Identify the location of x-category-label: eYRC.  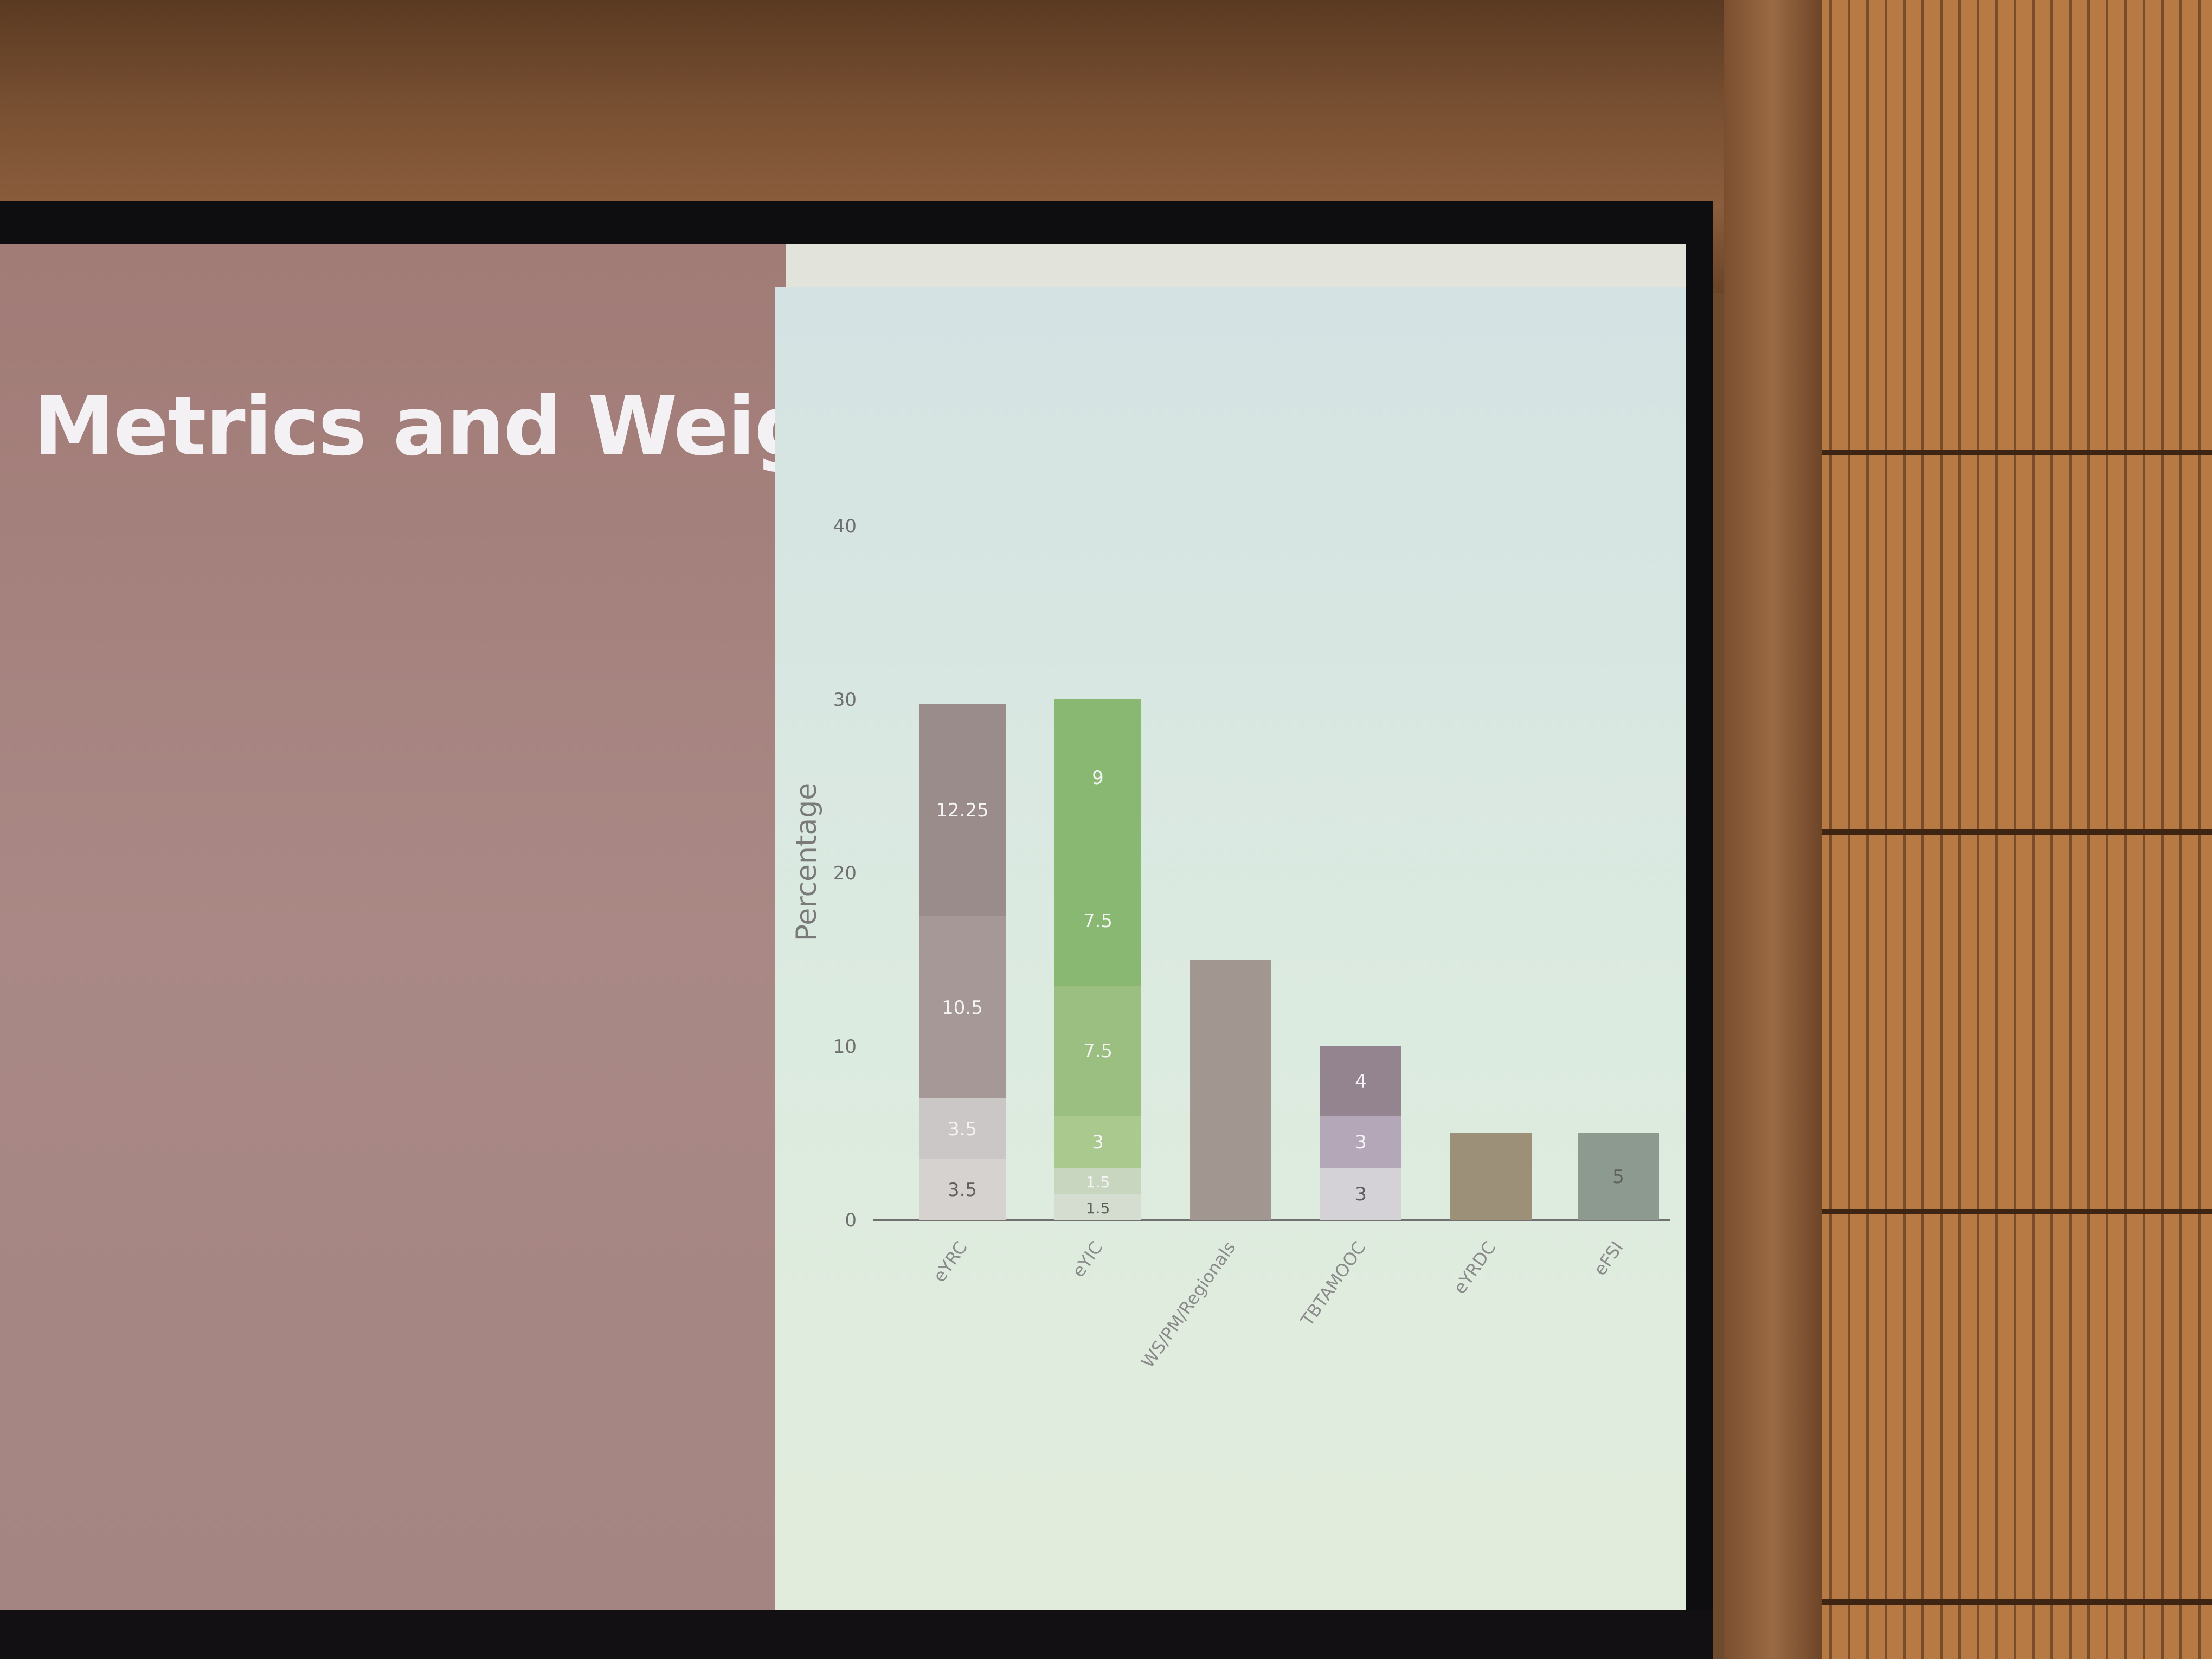
(950, 1262).